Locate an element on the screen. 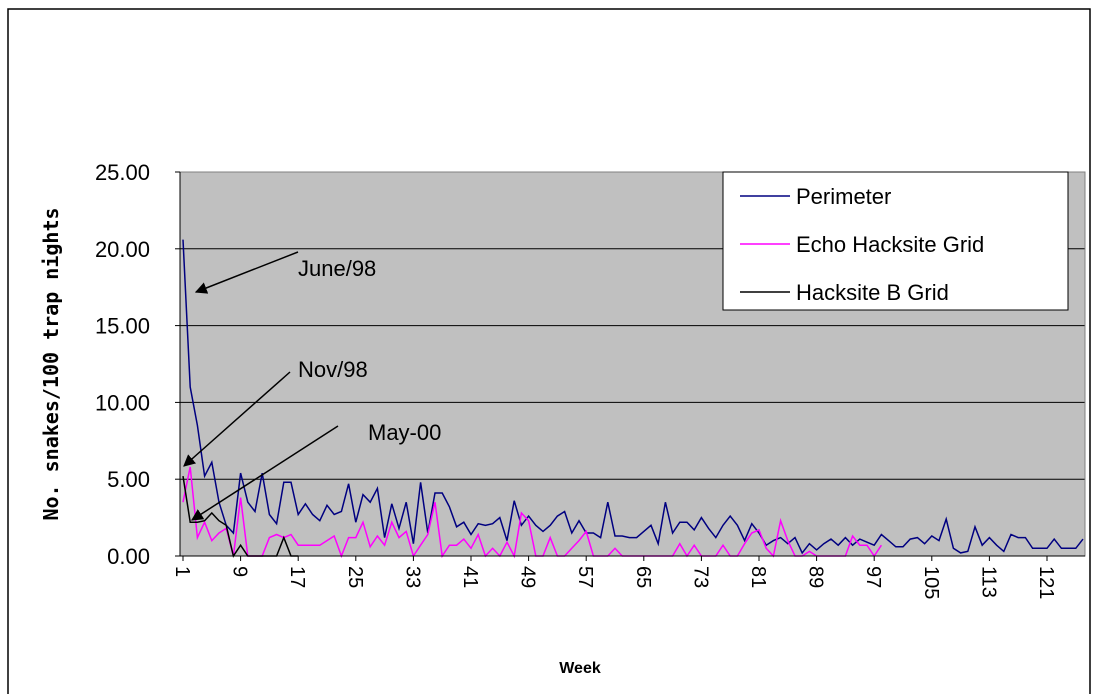 The image size is (1098, 694). y-tick-label: 0.00 is located at coordinates (128, 556).